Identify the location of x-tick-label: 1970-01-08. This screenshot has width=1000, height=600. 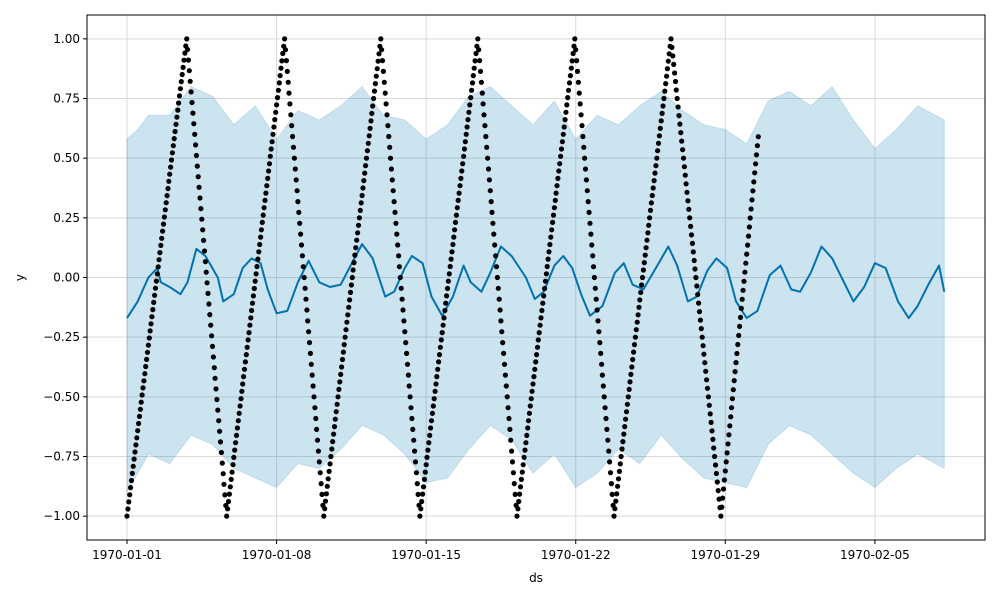
(277, 555).